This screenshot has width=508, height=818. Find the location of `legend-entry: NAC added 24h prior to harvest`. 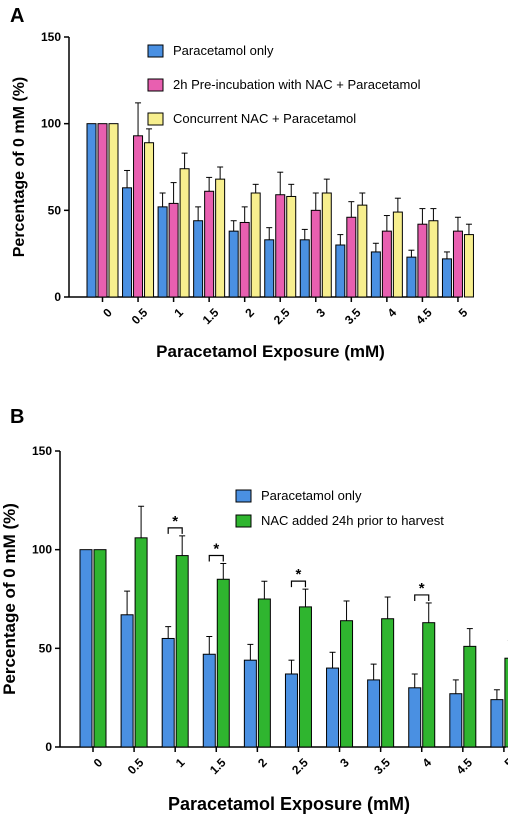

legend-entry: NAC added 24h prior to harvest is located at coordinates (352, 520).